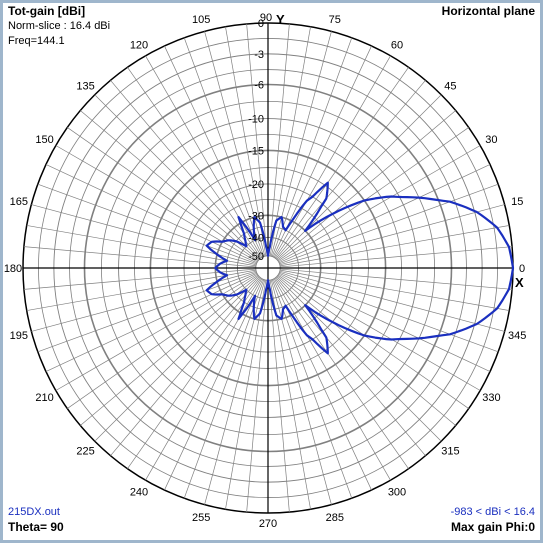 Image resolution: width=543 pixels, height=543 pixels. What do you see at coordinates (85, 87) in the screenshot?
I see `angle-label: 135` at bounding box center [85, 87].